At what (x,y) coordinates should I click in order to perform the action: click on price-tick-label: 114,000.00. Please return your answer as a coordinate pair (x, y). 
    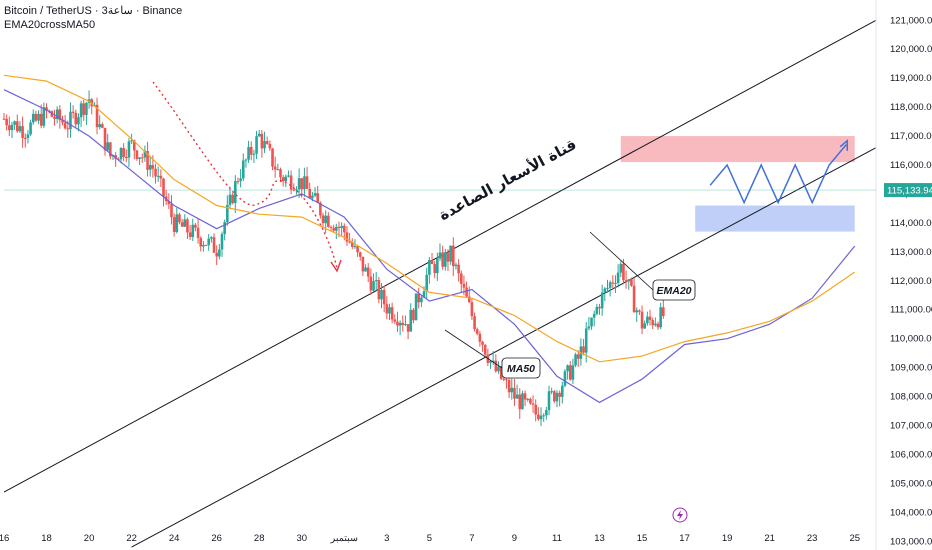
    Looking at the image, I should click on (911, 223).